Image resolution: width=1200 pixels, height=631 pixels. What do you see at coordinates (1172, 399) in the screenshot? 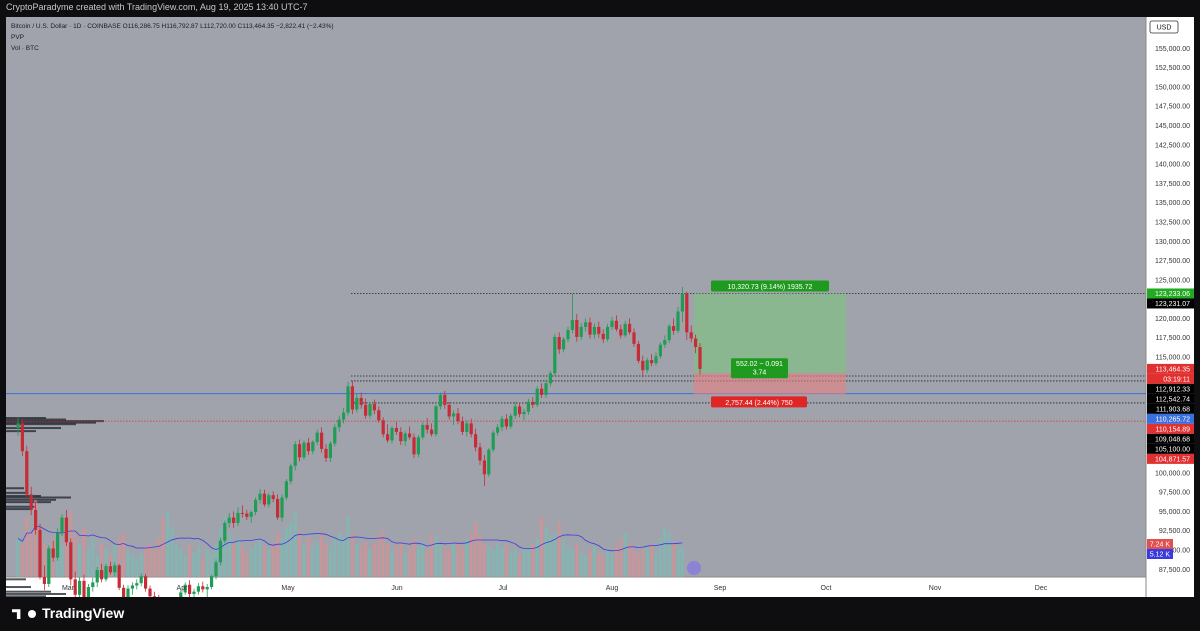
I see `price-level-label: 112,542.74` at bounding box center [1172, 399].